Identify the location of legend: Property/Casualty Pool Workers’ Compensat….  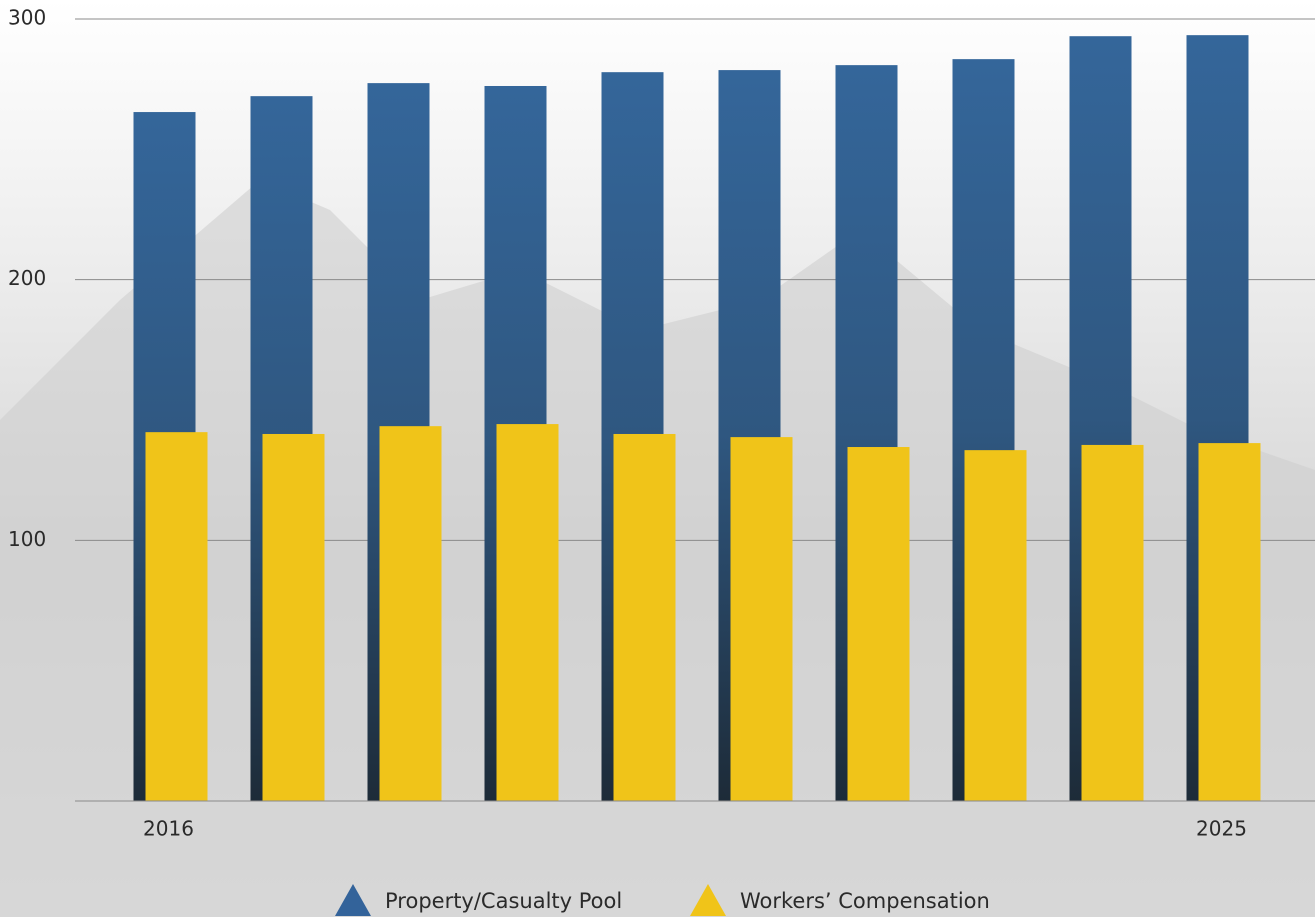
(662, 900).